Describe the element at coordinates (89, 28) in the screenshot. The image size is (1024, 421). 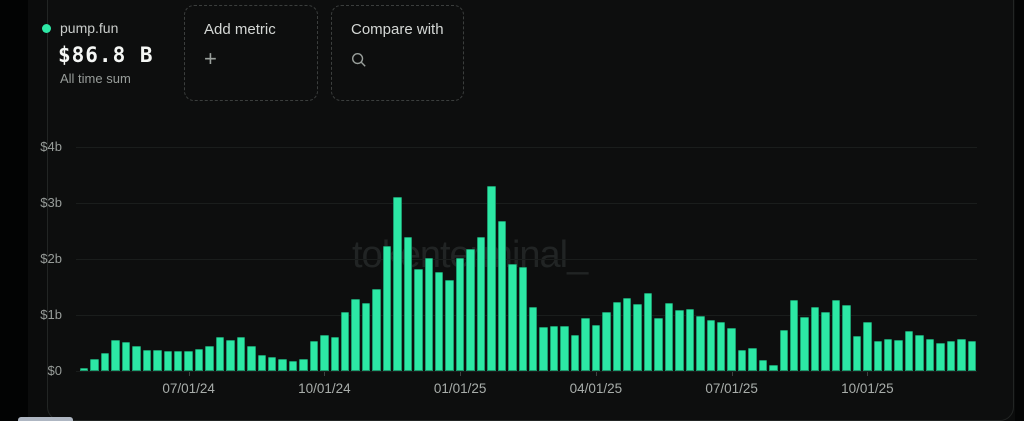
I see `metric-name-label: pump.fun` at that location.